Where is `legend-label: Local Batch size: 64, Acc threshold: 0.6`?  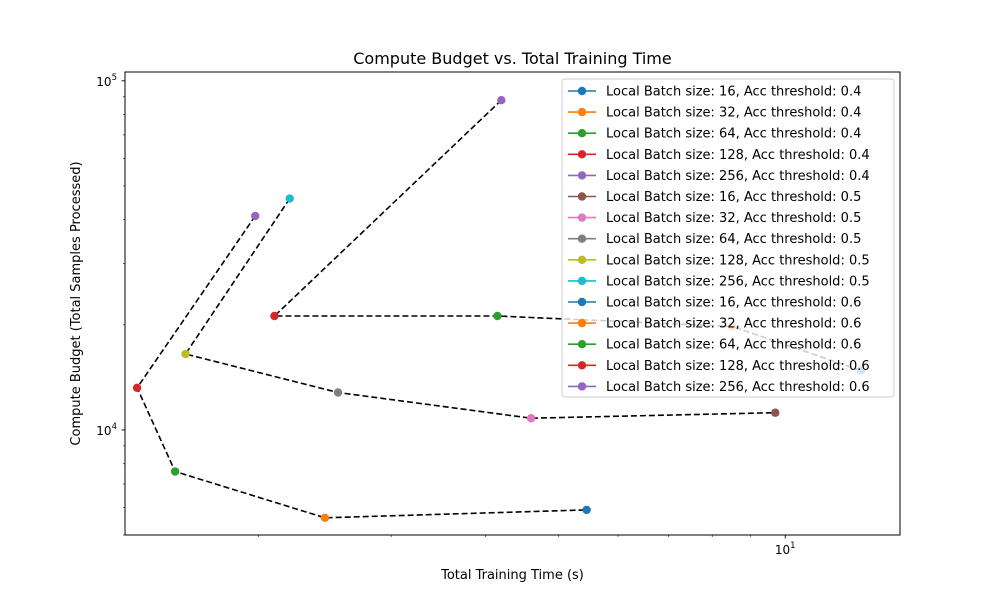 legend-label: Local Batch size: 64, Acc threshold: 0.6 is located at coordinates (733, 345).